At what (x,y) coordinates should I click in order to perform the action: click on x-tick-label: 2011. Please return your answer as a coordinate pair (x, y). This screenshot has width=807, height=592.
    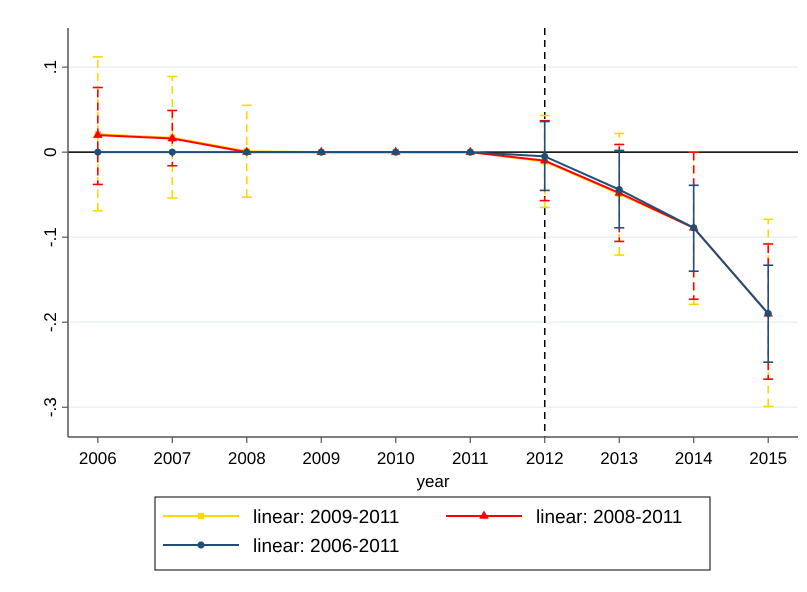
    Looking at the image, I should click on (470, 458).